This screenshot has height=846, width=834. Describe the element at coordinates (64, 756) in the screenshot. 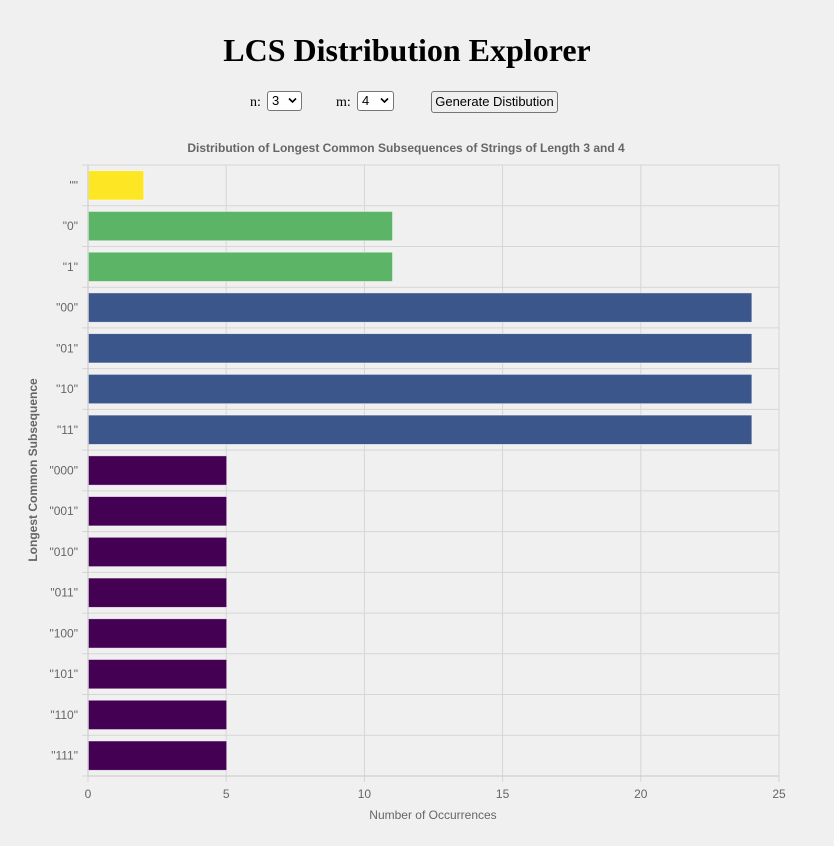

I see `y-tick-label: "111"` at that location.